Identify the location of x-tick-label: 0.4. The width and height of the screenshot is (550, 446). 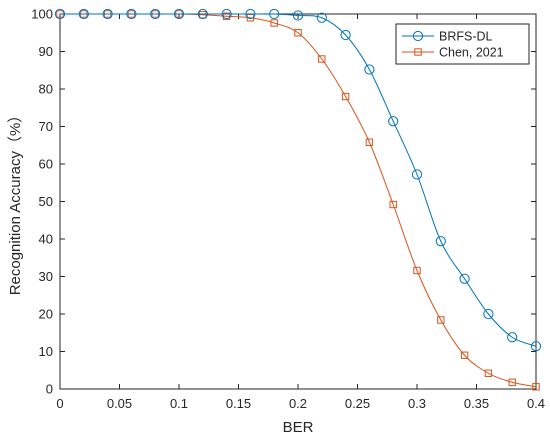
(536, 403).